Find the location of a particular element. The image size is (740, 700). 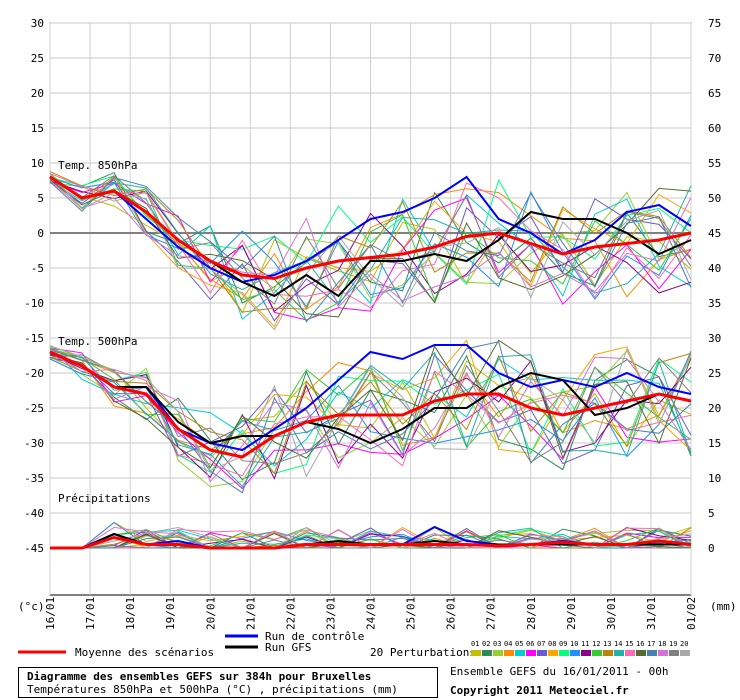

panel-label-850: Temp. 850hPa is located at coordinates (97, 165).